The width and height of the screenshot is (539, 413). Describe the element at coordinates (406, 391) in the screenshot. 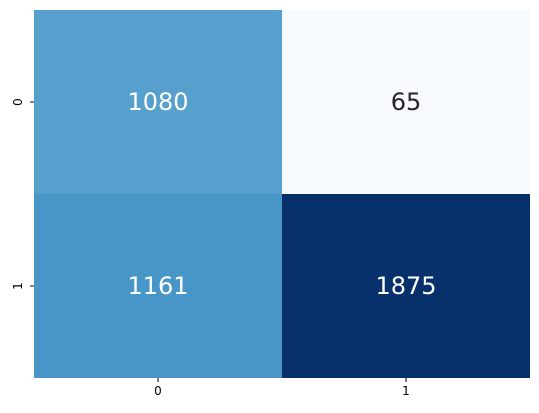

I see `x-tick-label-1: 1` at that location.